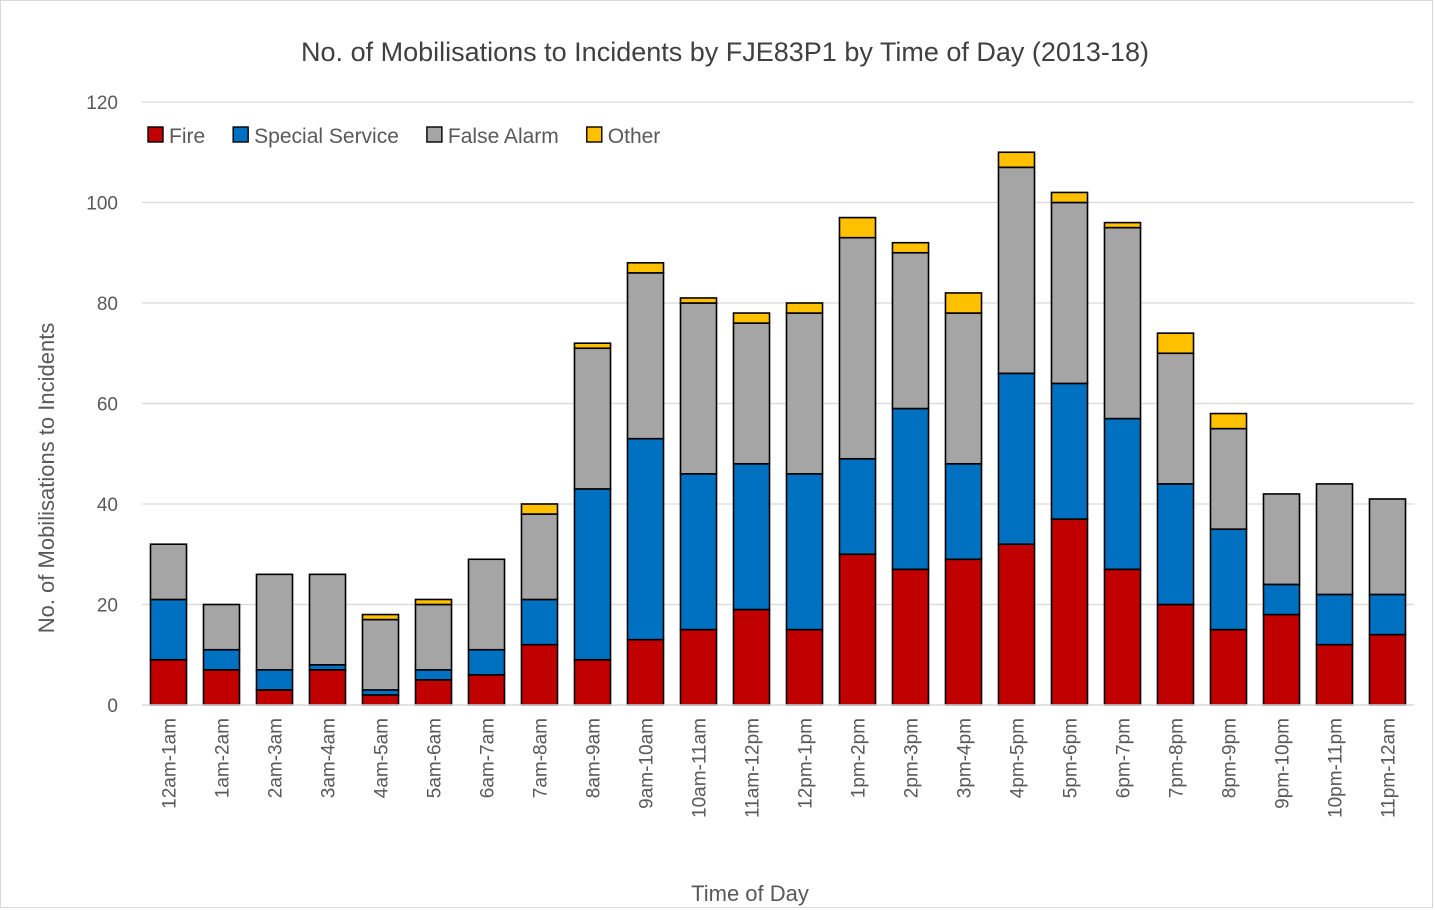 The height and width of the screenshot is (910, 1435). Describe the element at coordinates (963, 511) in the screenshot. I see `bar-special-service-3pm-4pm` at that location.